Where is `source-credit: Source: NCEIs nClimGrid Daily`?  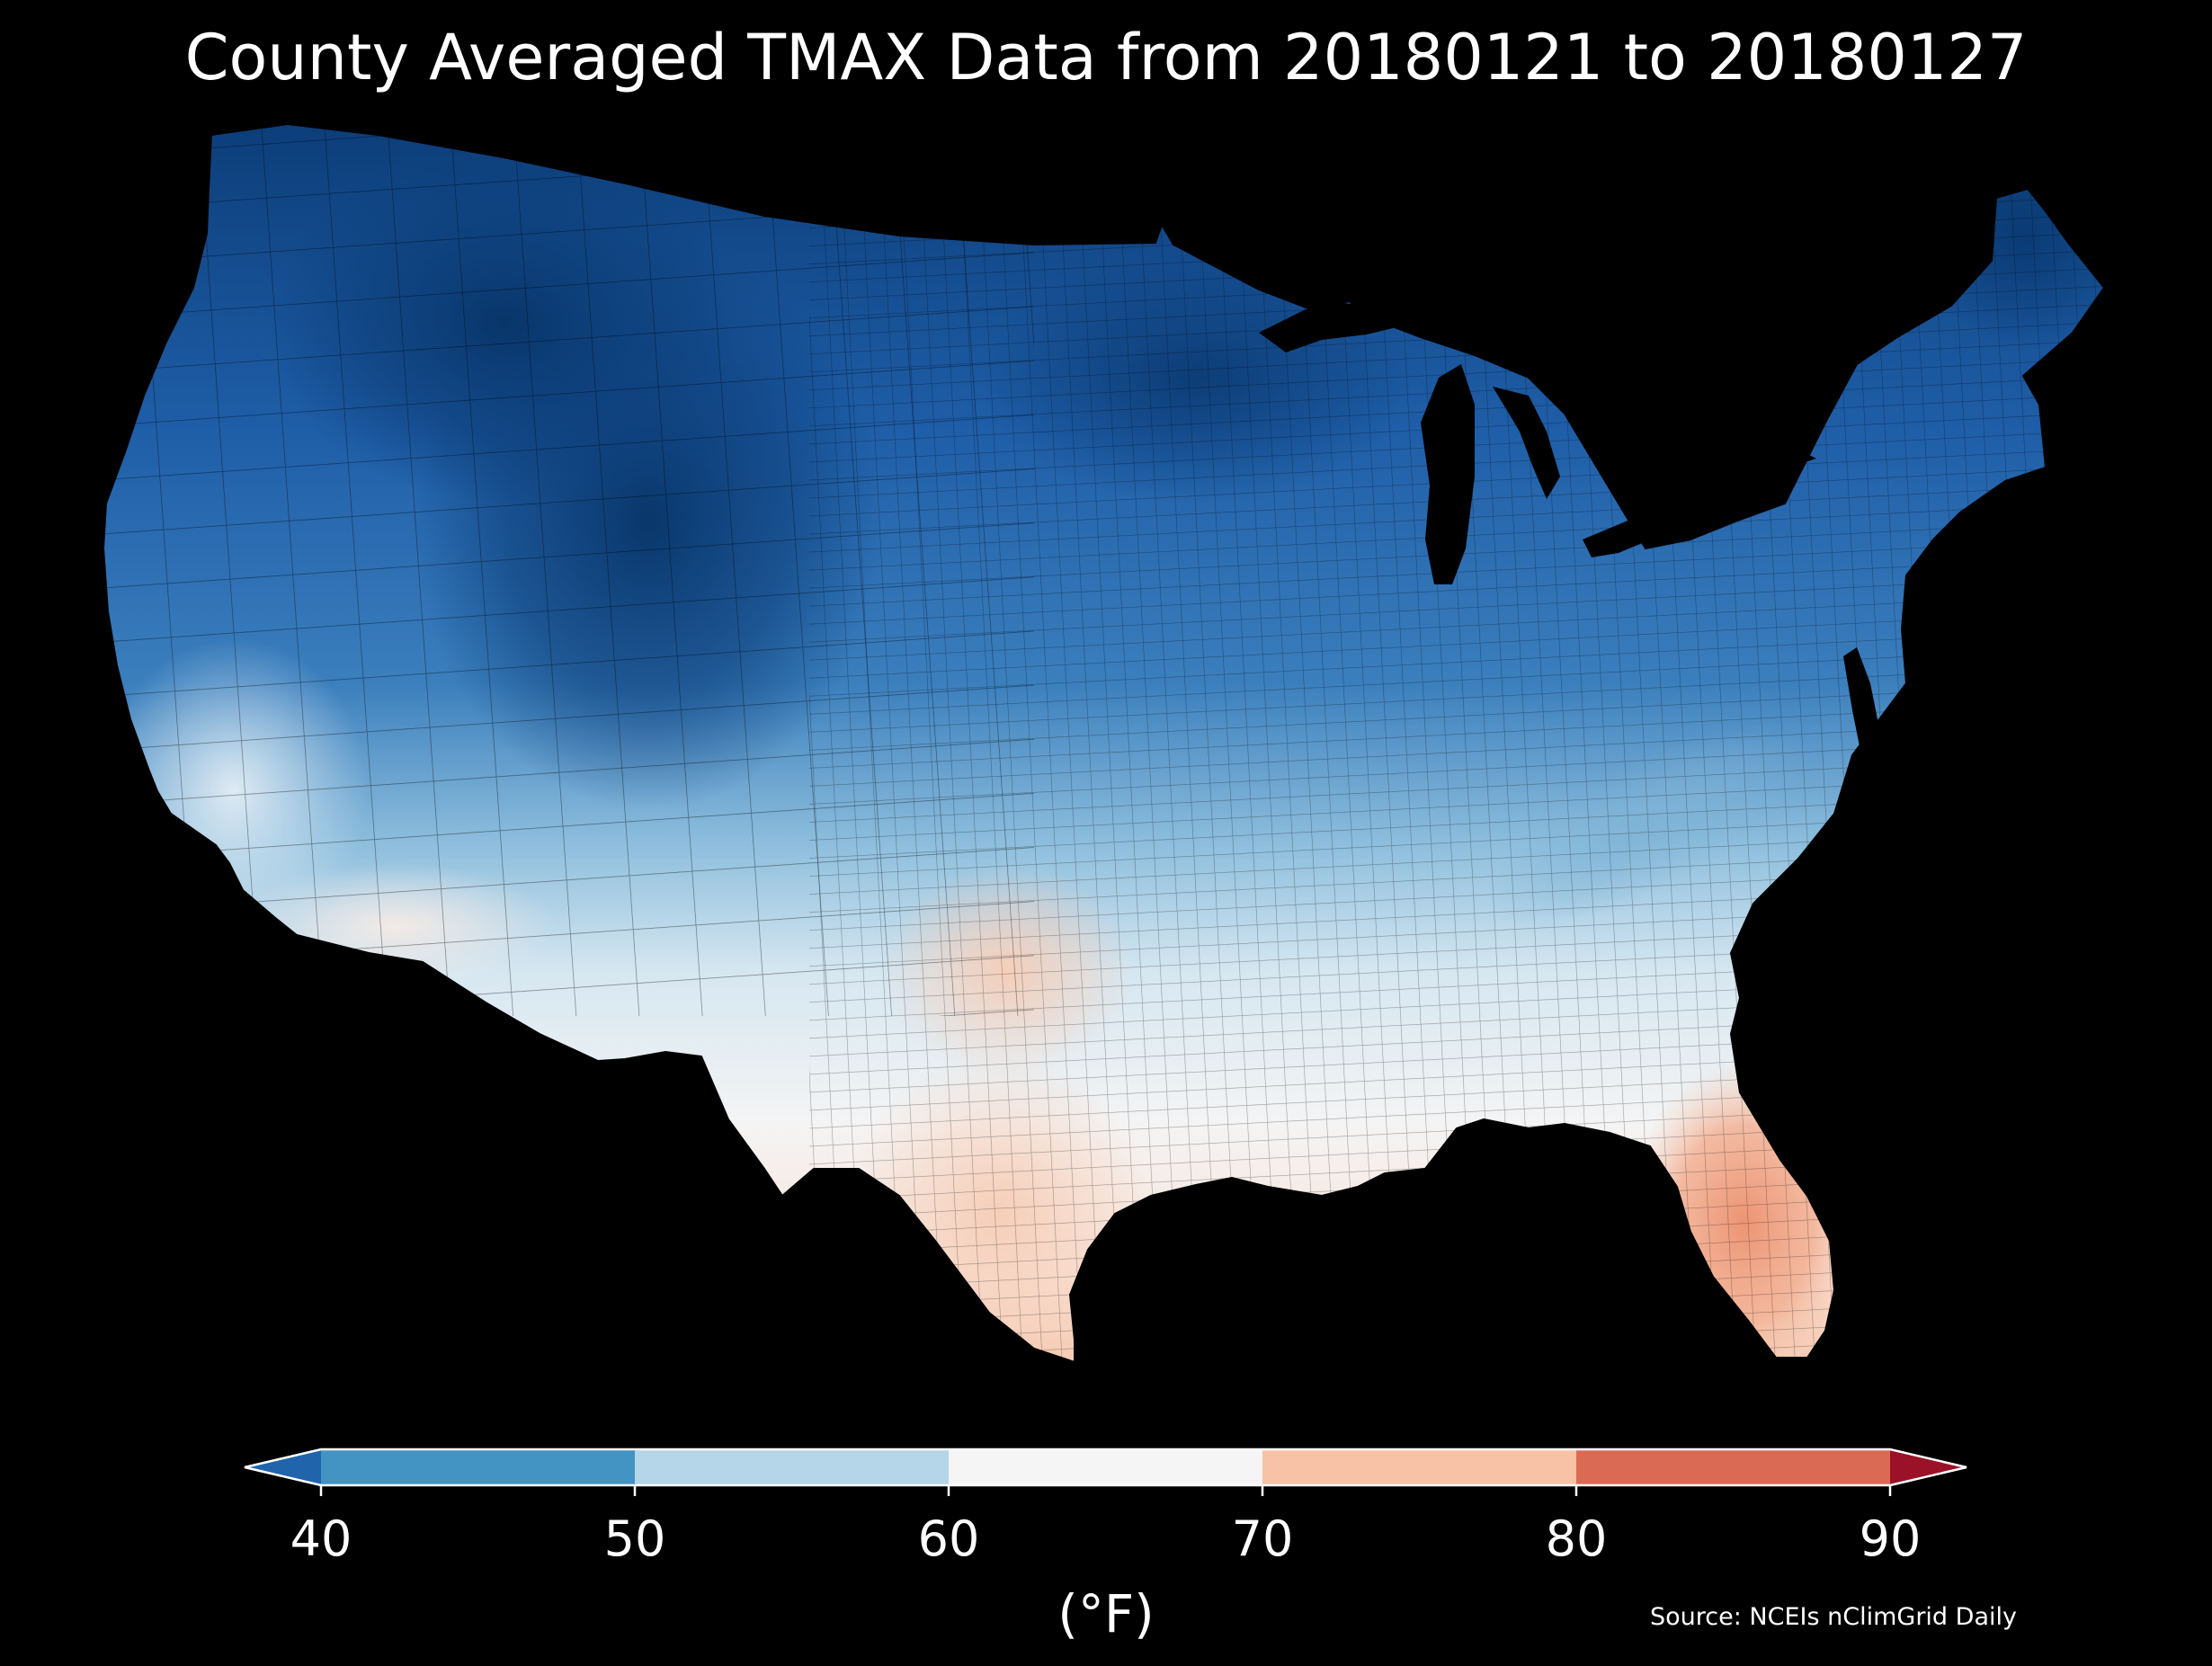
source-credit: Source: NCEIs nClimGrid Daily is located at coordinates (1833, 1617).